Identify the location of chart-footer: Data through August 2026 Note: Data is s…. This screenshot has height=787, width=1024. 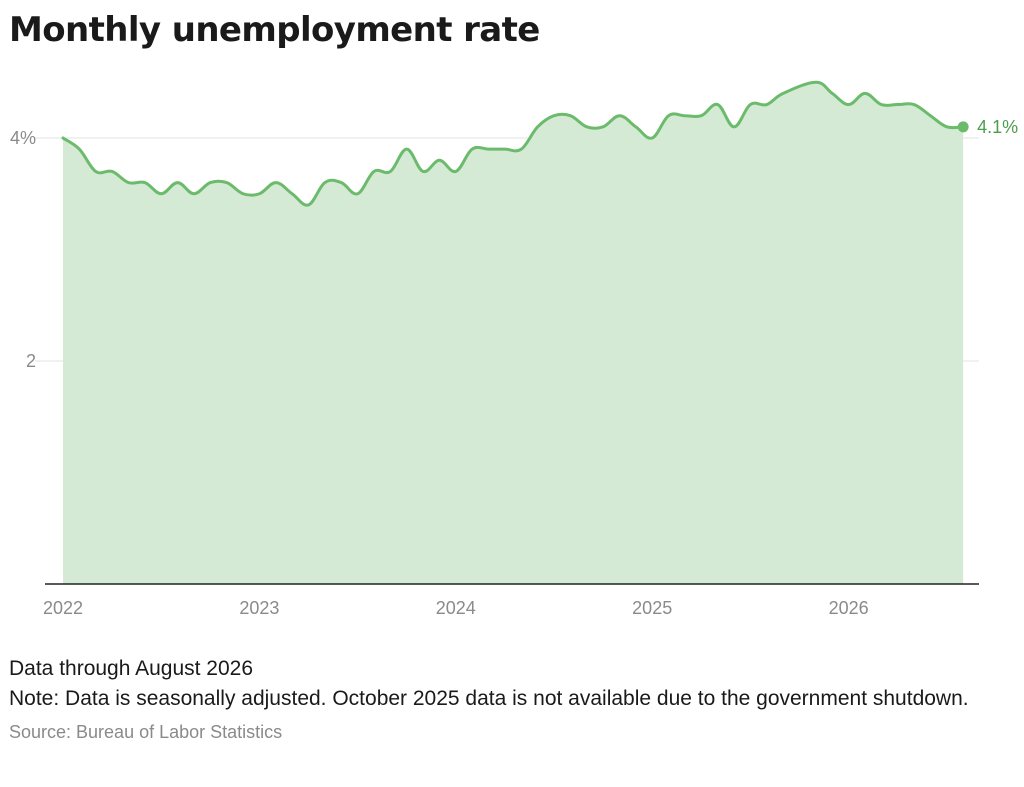
(504, 699).